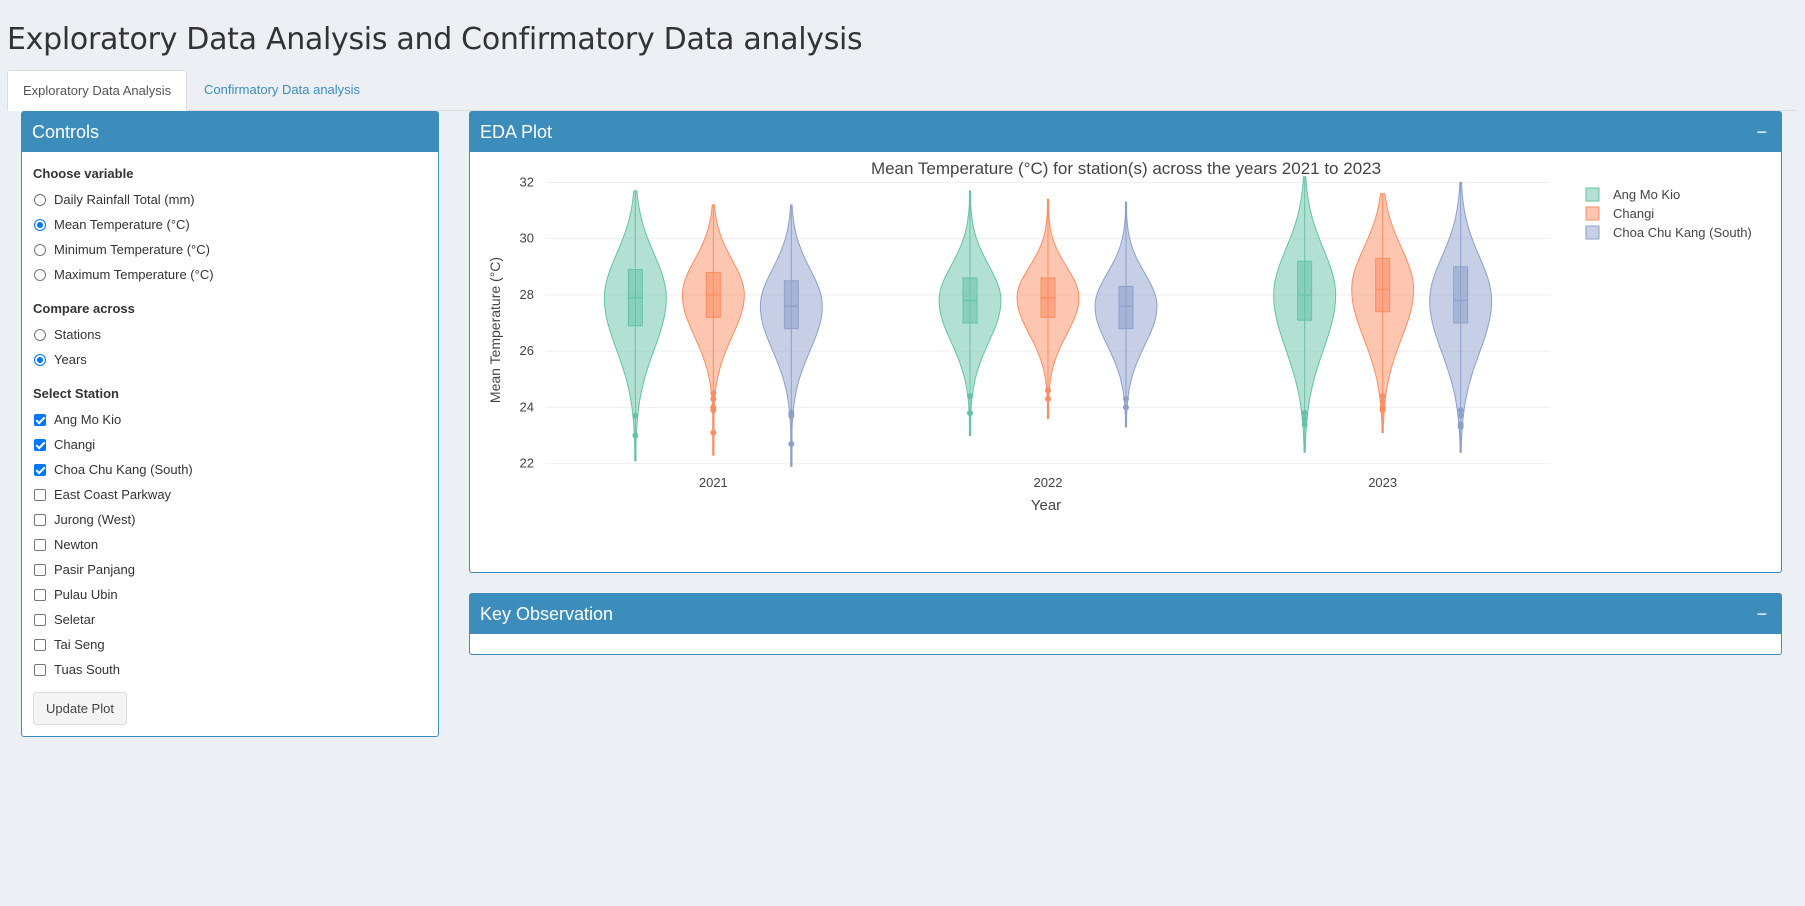  What do you see at coordinates (230, 444) in the screenshot?
I see `station-option-changi: Changi` at bounding box center [230, 444].